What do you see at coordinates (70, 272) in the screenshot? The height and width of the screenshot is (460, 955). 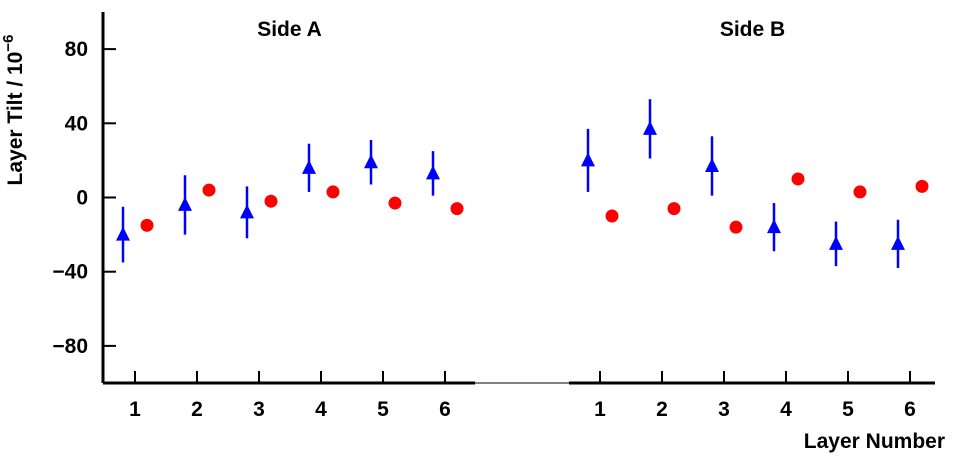 I see `y-tick-label: −40` at bounding box center [70, 272].